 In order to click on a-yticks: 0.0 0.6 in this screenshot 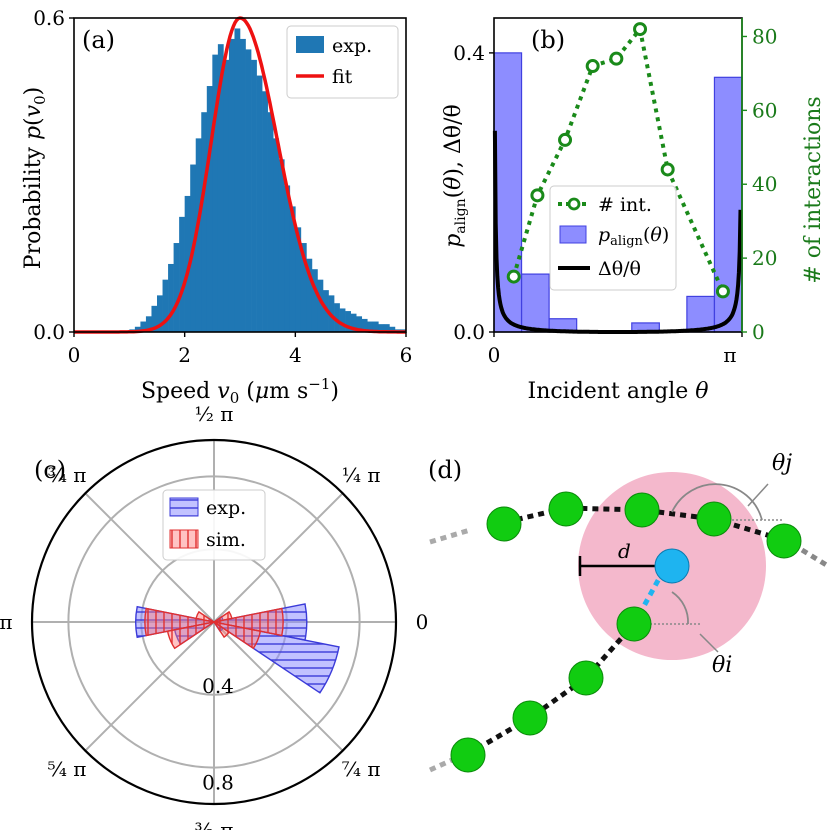, I will do `click(53, 175)`.